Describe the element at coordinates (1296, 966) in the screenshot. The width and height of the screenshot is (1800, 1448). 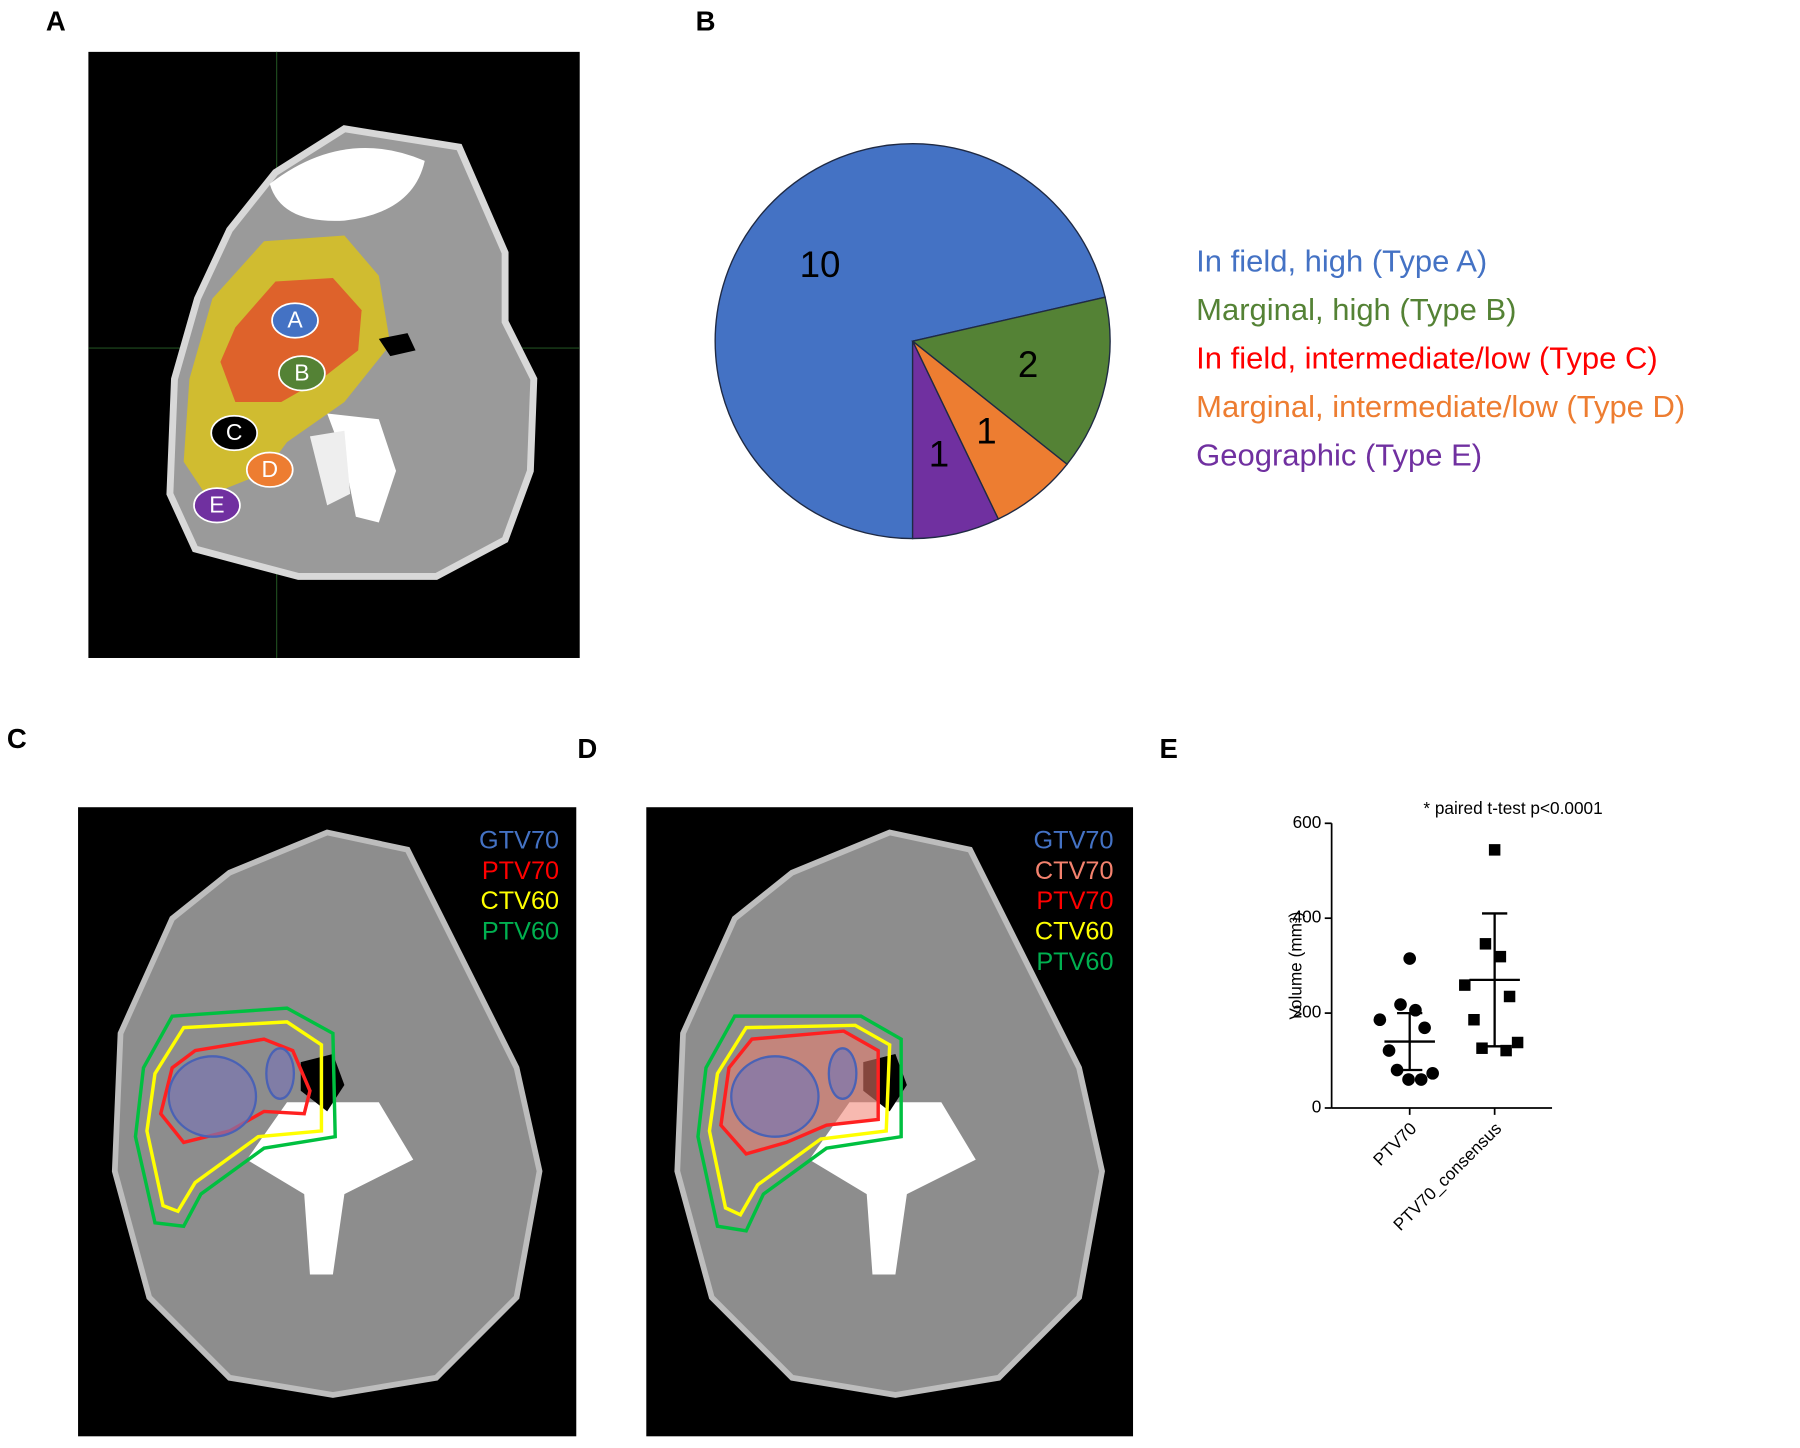
I see `y-axis-label: Volume (mm³)` at that location.